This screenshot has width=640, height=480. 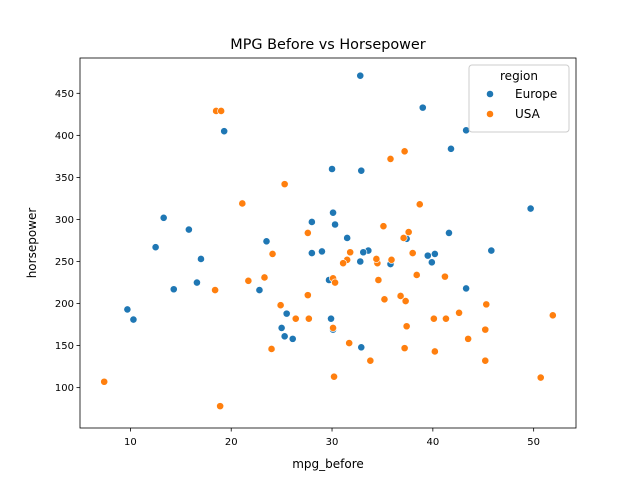 I want to click on legend-title: region, so click(x=519, y=76).